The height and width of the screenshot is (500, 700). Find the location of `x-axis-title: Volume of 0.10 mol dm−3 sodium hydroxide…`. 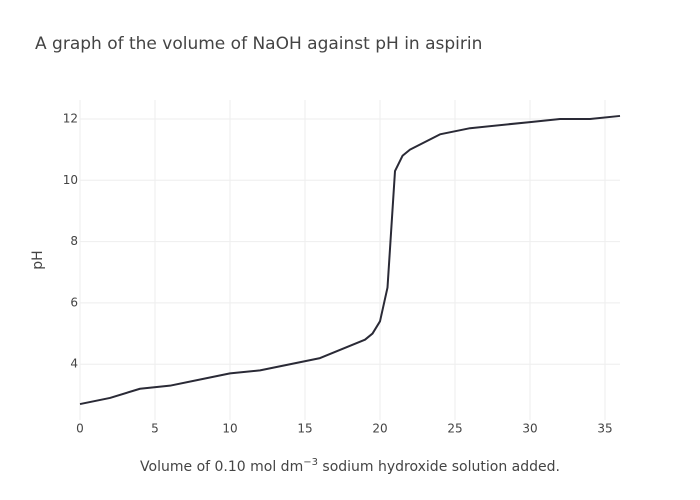

x-axis-title: Volume of 0.10 mol dm−3 sodium hydroxide… is located at coordinates (350, 466).